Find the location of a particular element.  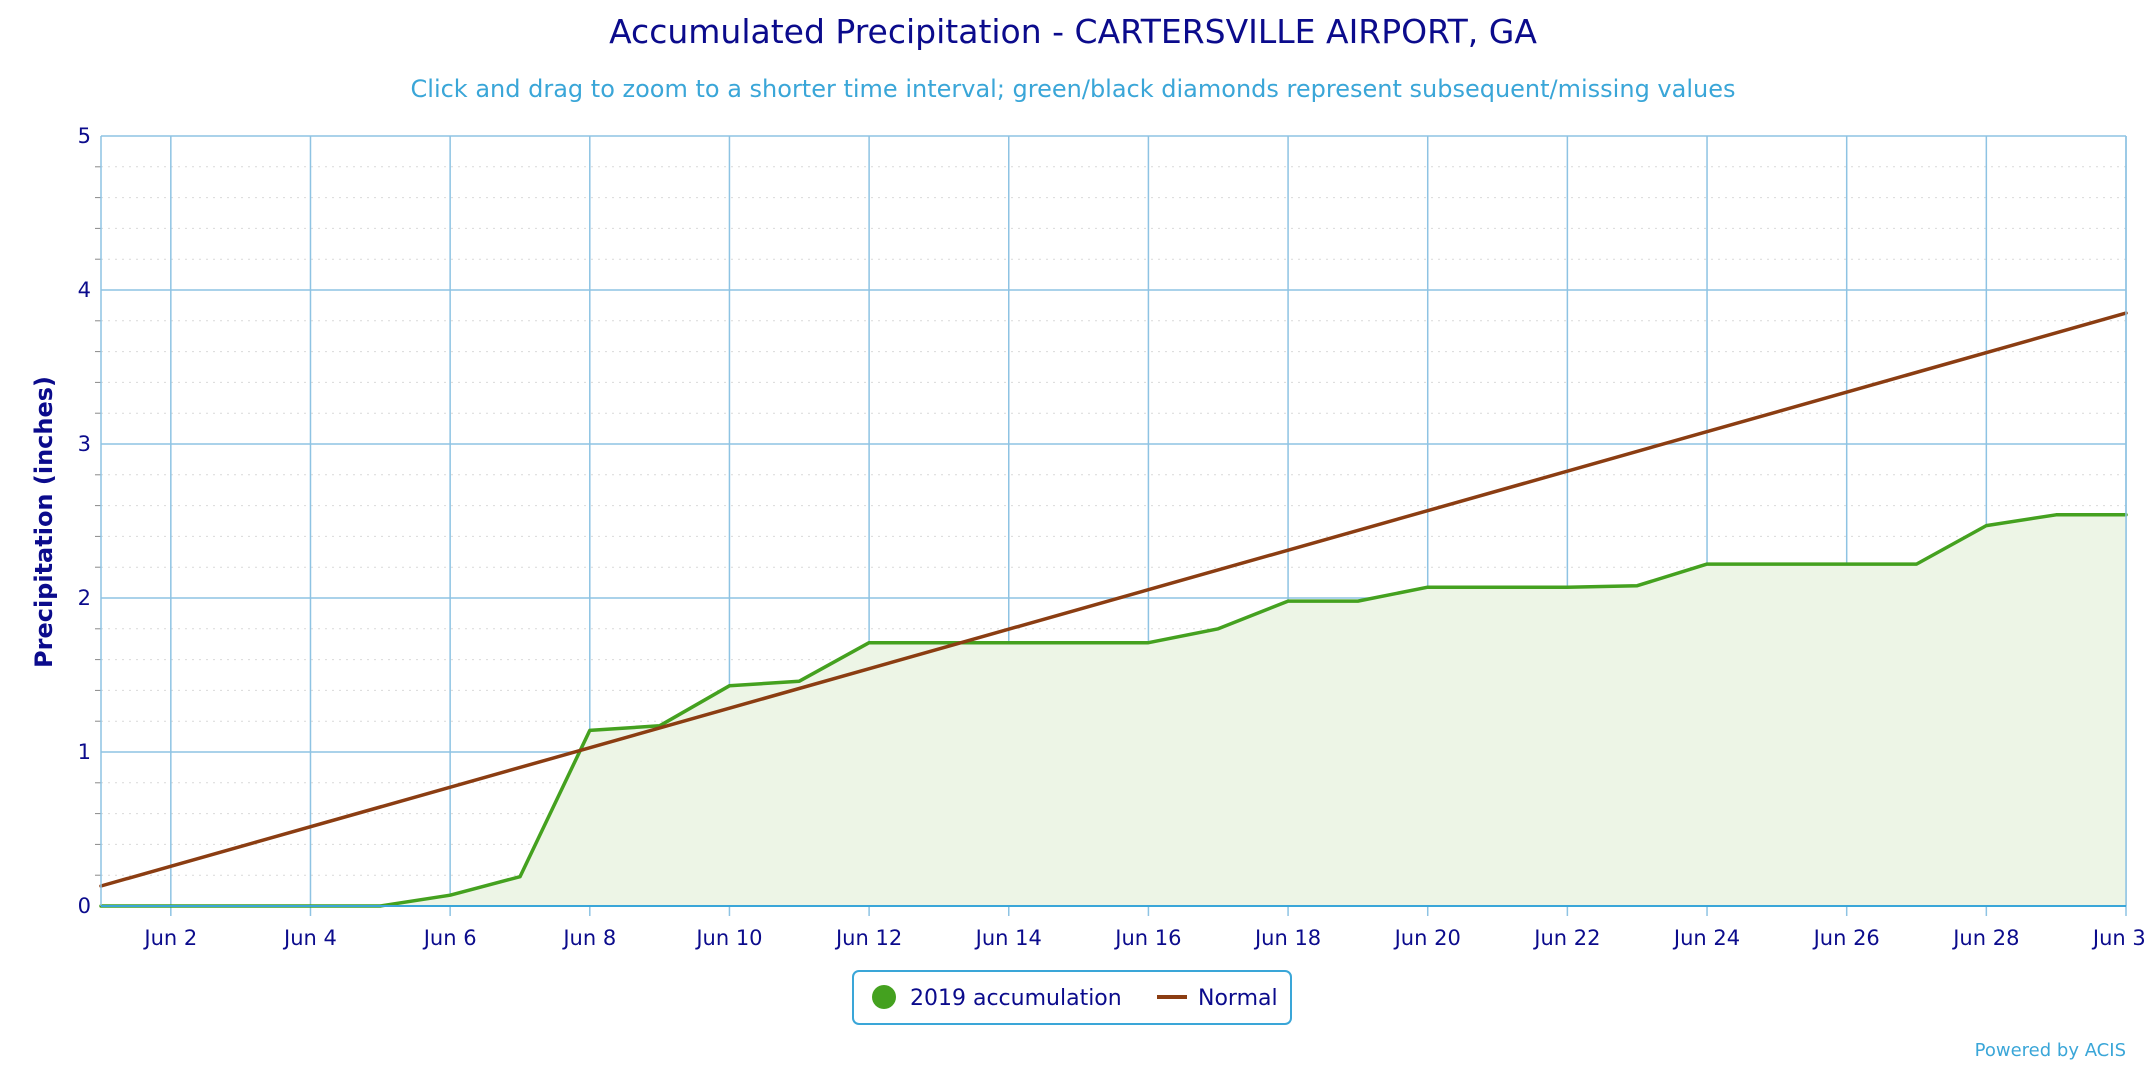

x-tick-label: Jun 18 is located at coordinates (1287, 938).